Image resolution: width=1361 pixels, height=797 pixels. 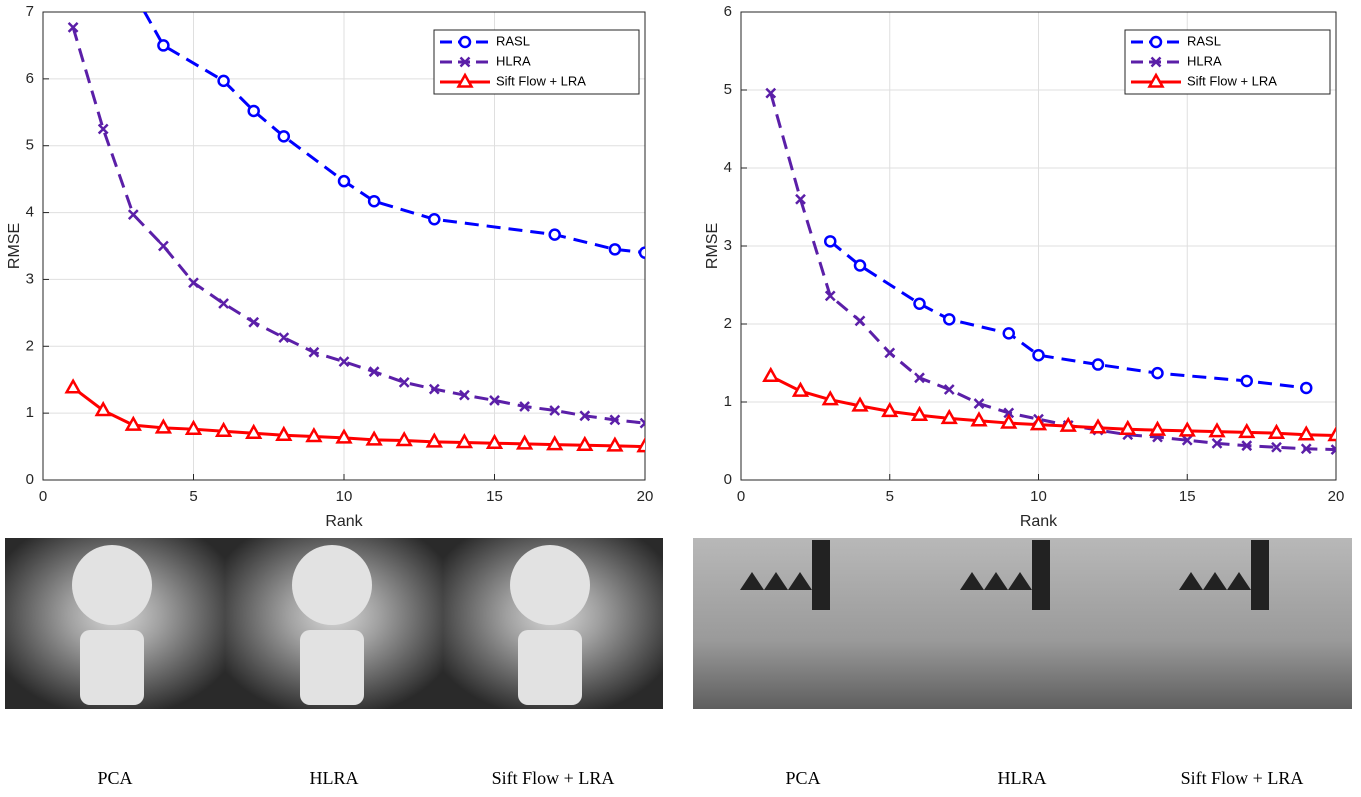 What do you see at coordinates (30, 212) in the screenshot?
I see `y-tick-label: 4` at bounding box center [30, 212].